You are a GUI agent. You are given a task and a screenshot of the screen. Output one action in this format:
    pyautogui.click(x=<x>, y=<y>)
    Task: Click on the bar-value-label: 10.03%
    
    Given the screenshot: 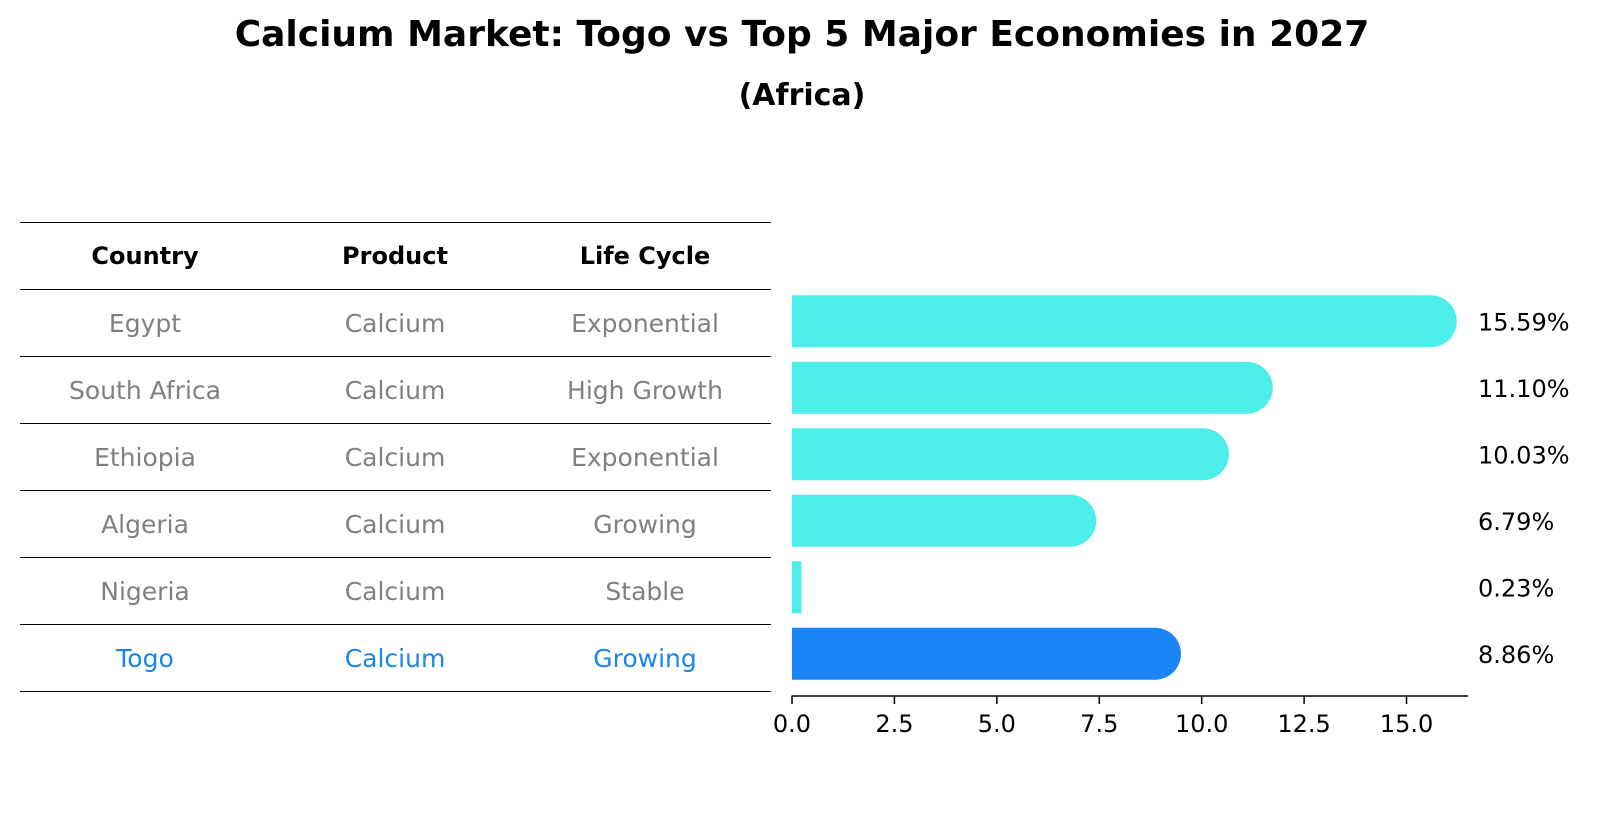 What is the action you would take?
    pyautogui.click(x=1524, y=455)
    